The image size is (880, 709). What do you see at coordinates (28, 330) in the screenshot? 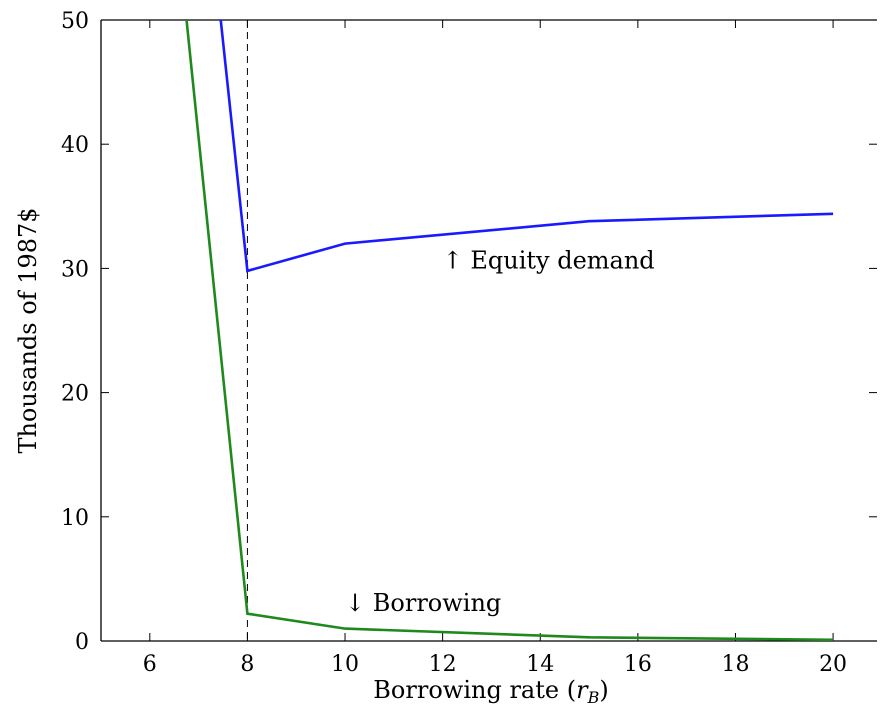
I see `y-axis-label: Thousands of 1987$` at bounding box center [28, 330].